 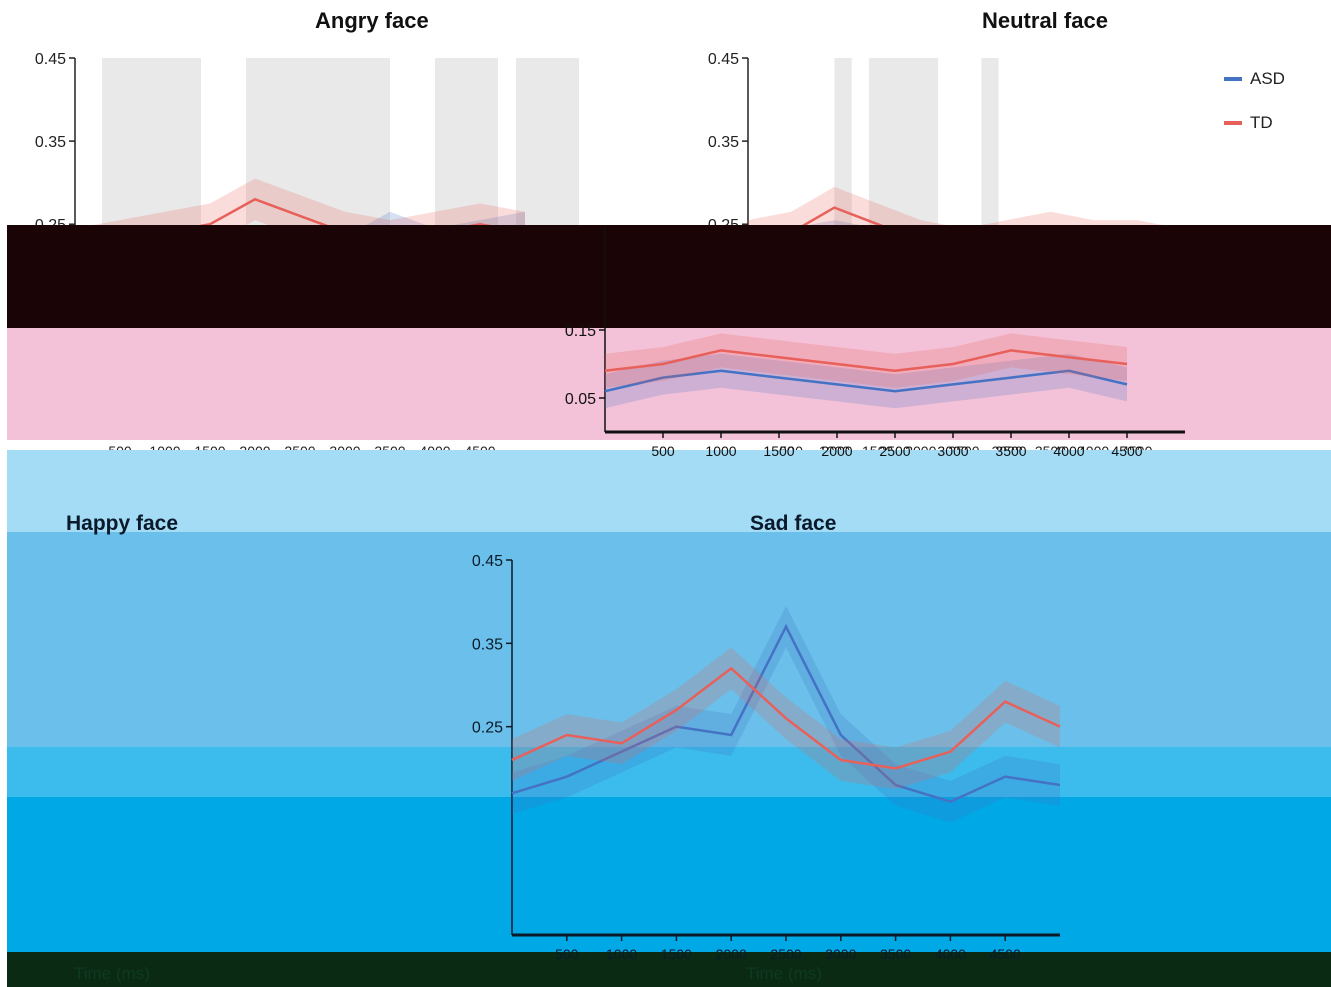 What do you see at coordinates (793, 523) in the screenshot?
I see `title-sad: Sad face` at bounding box center [793, 523].